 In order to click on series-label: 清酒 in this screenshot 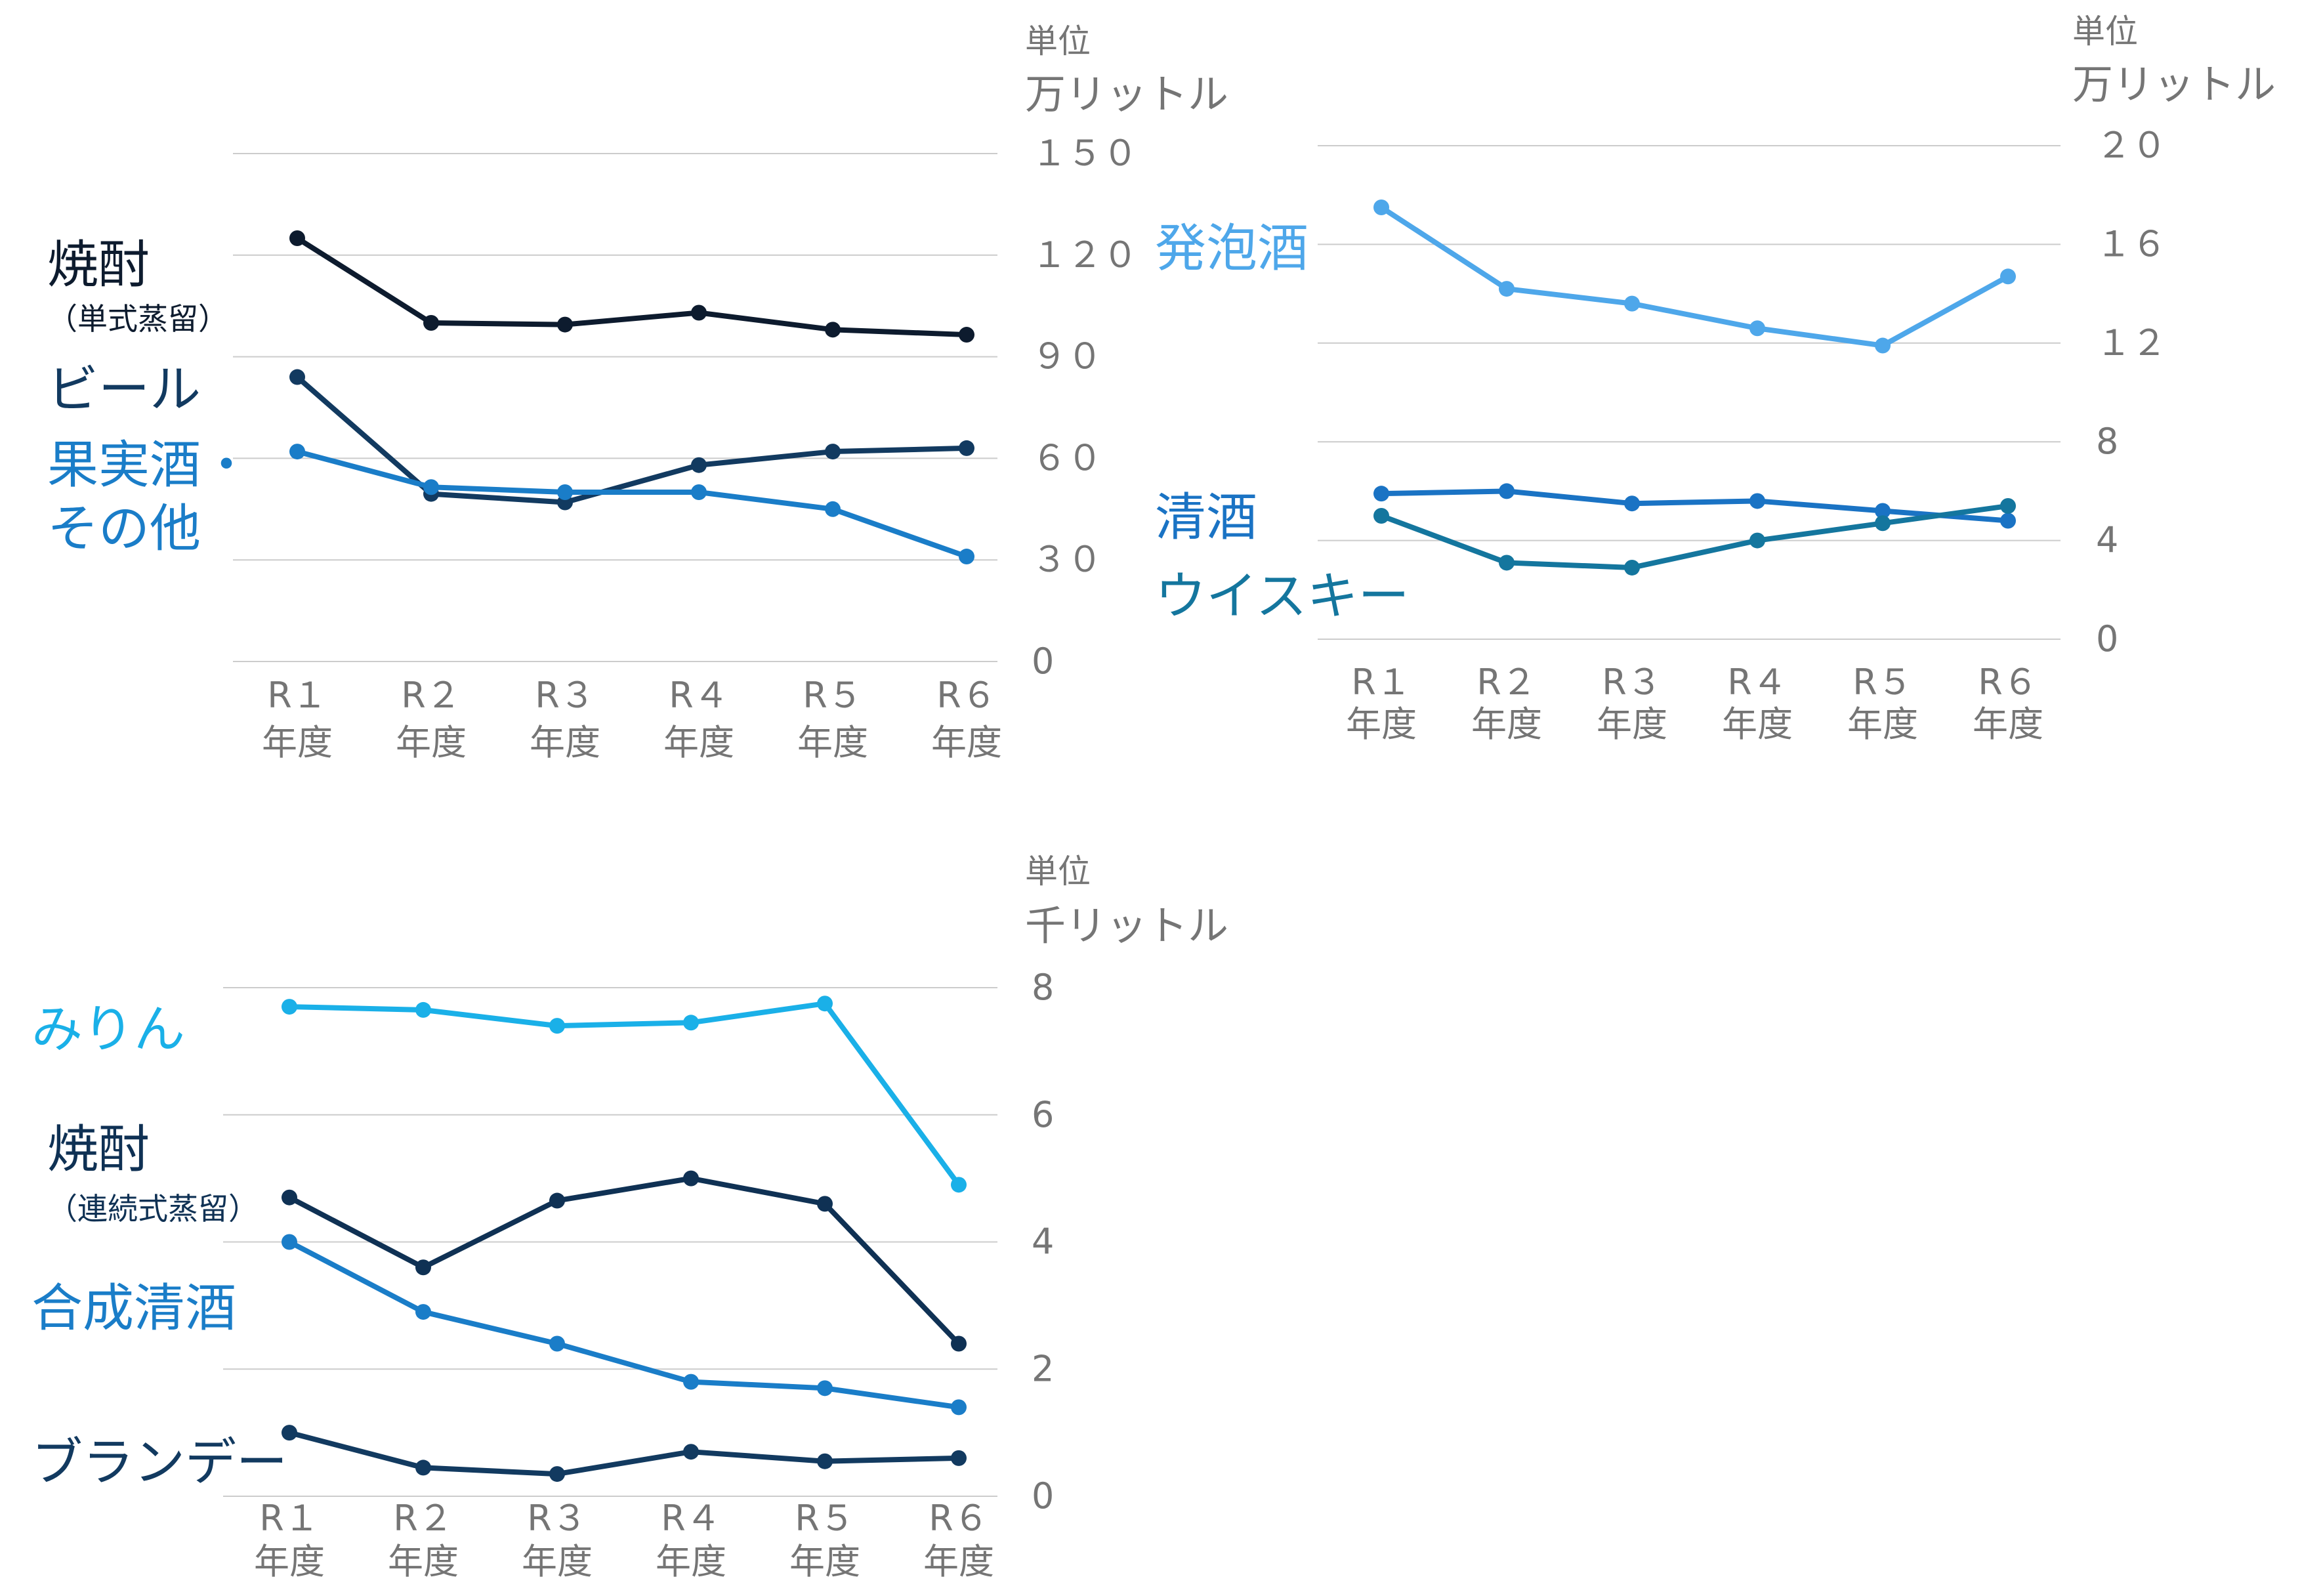, I will do `click(1206, 517)`.